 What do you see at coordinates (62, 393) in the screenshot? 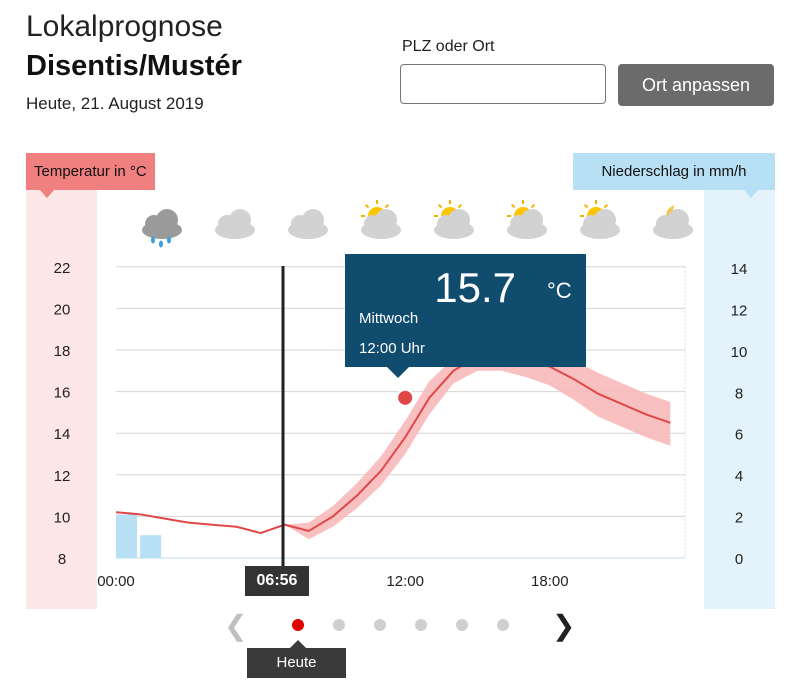
I see `temperature-tick-label: 16` at bounding box center [62, 393].